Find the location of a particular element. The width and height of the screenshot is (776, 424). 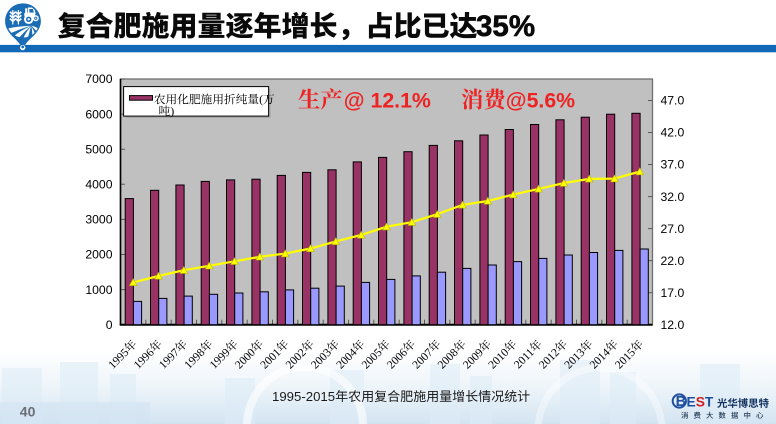

svg-text: 6000 is located at coordinates (98, 114).